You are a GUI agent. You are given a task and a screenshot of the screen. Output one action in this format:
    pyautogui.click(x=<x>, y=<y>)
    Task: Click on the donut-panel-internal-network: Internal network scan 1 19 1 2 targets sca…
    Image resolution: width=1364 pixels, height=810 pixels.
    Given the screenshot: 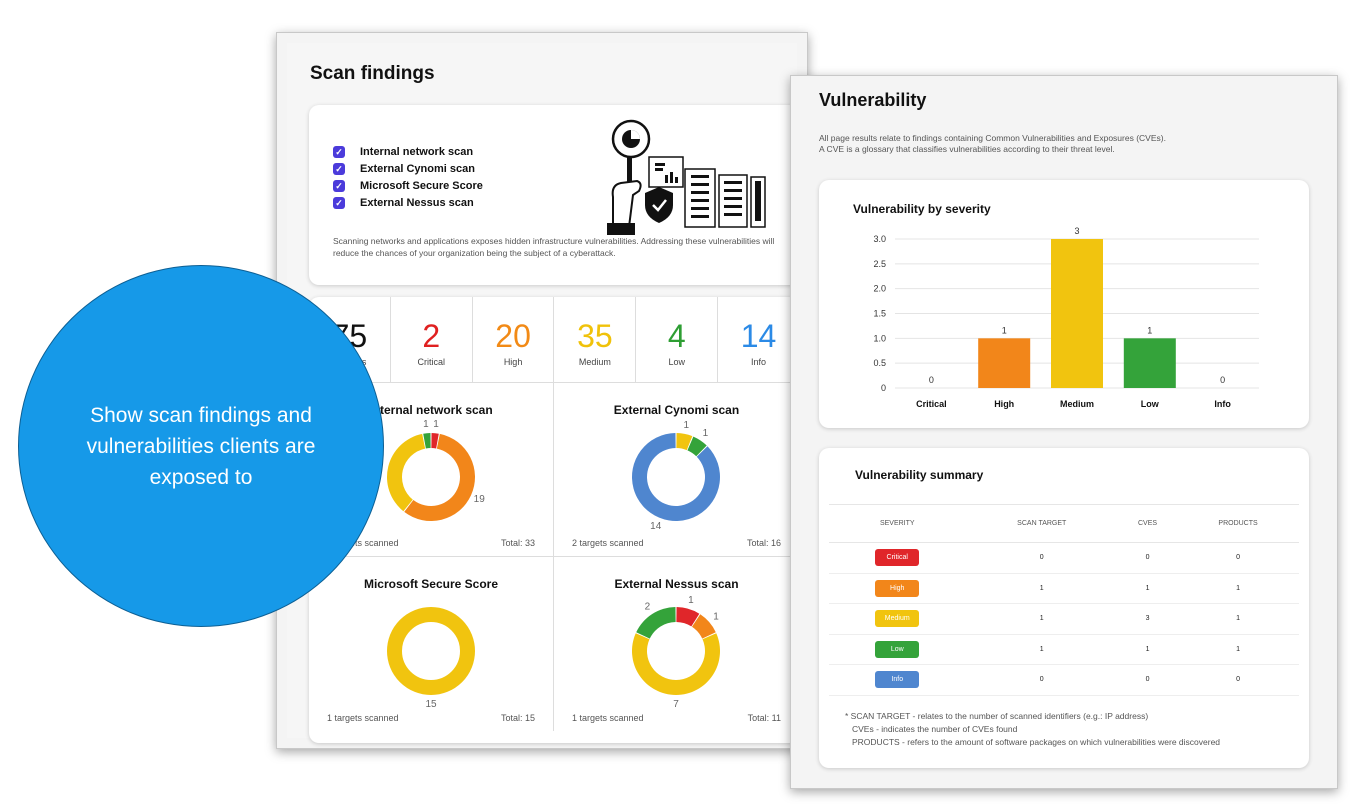 What is the action you would take?
    pyautogui.click(x=431, y=470)
    